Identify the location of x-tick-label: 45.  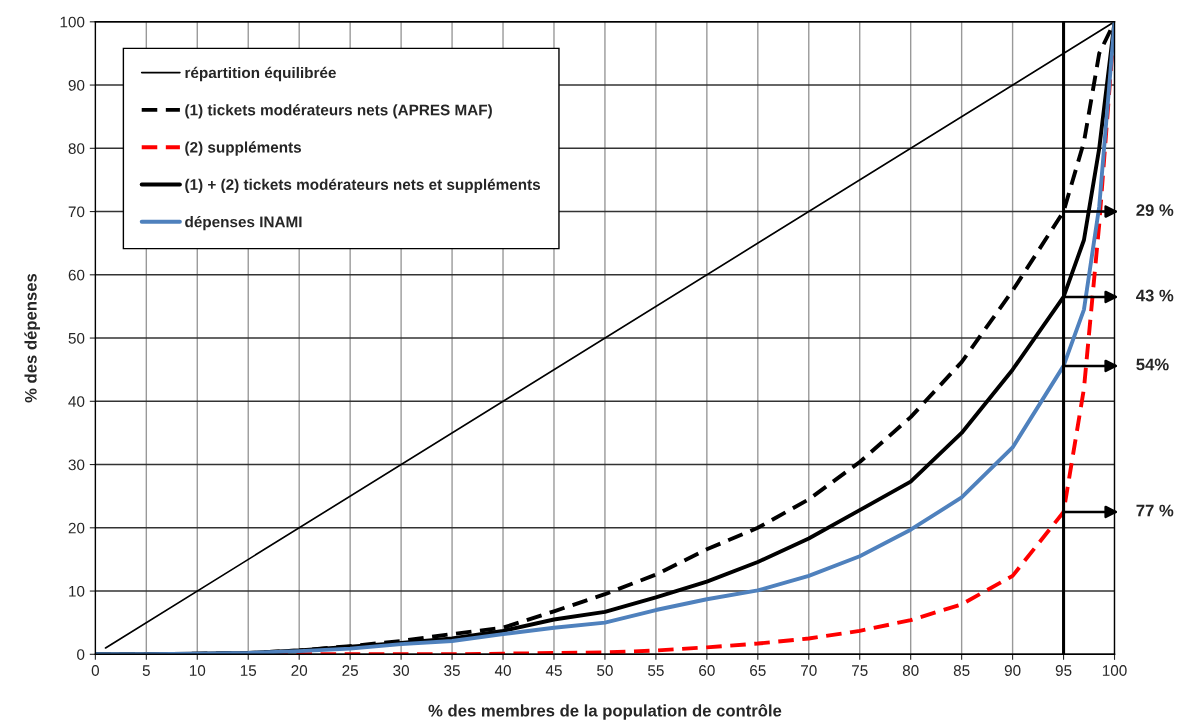
(553, 670).